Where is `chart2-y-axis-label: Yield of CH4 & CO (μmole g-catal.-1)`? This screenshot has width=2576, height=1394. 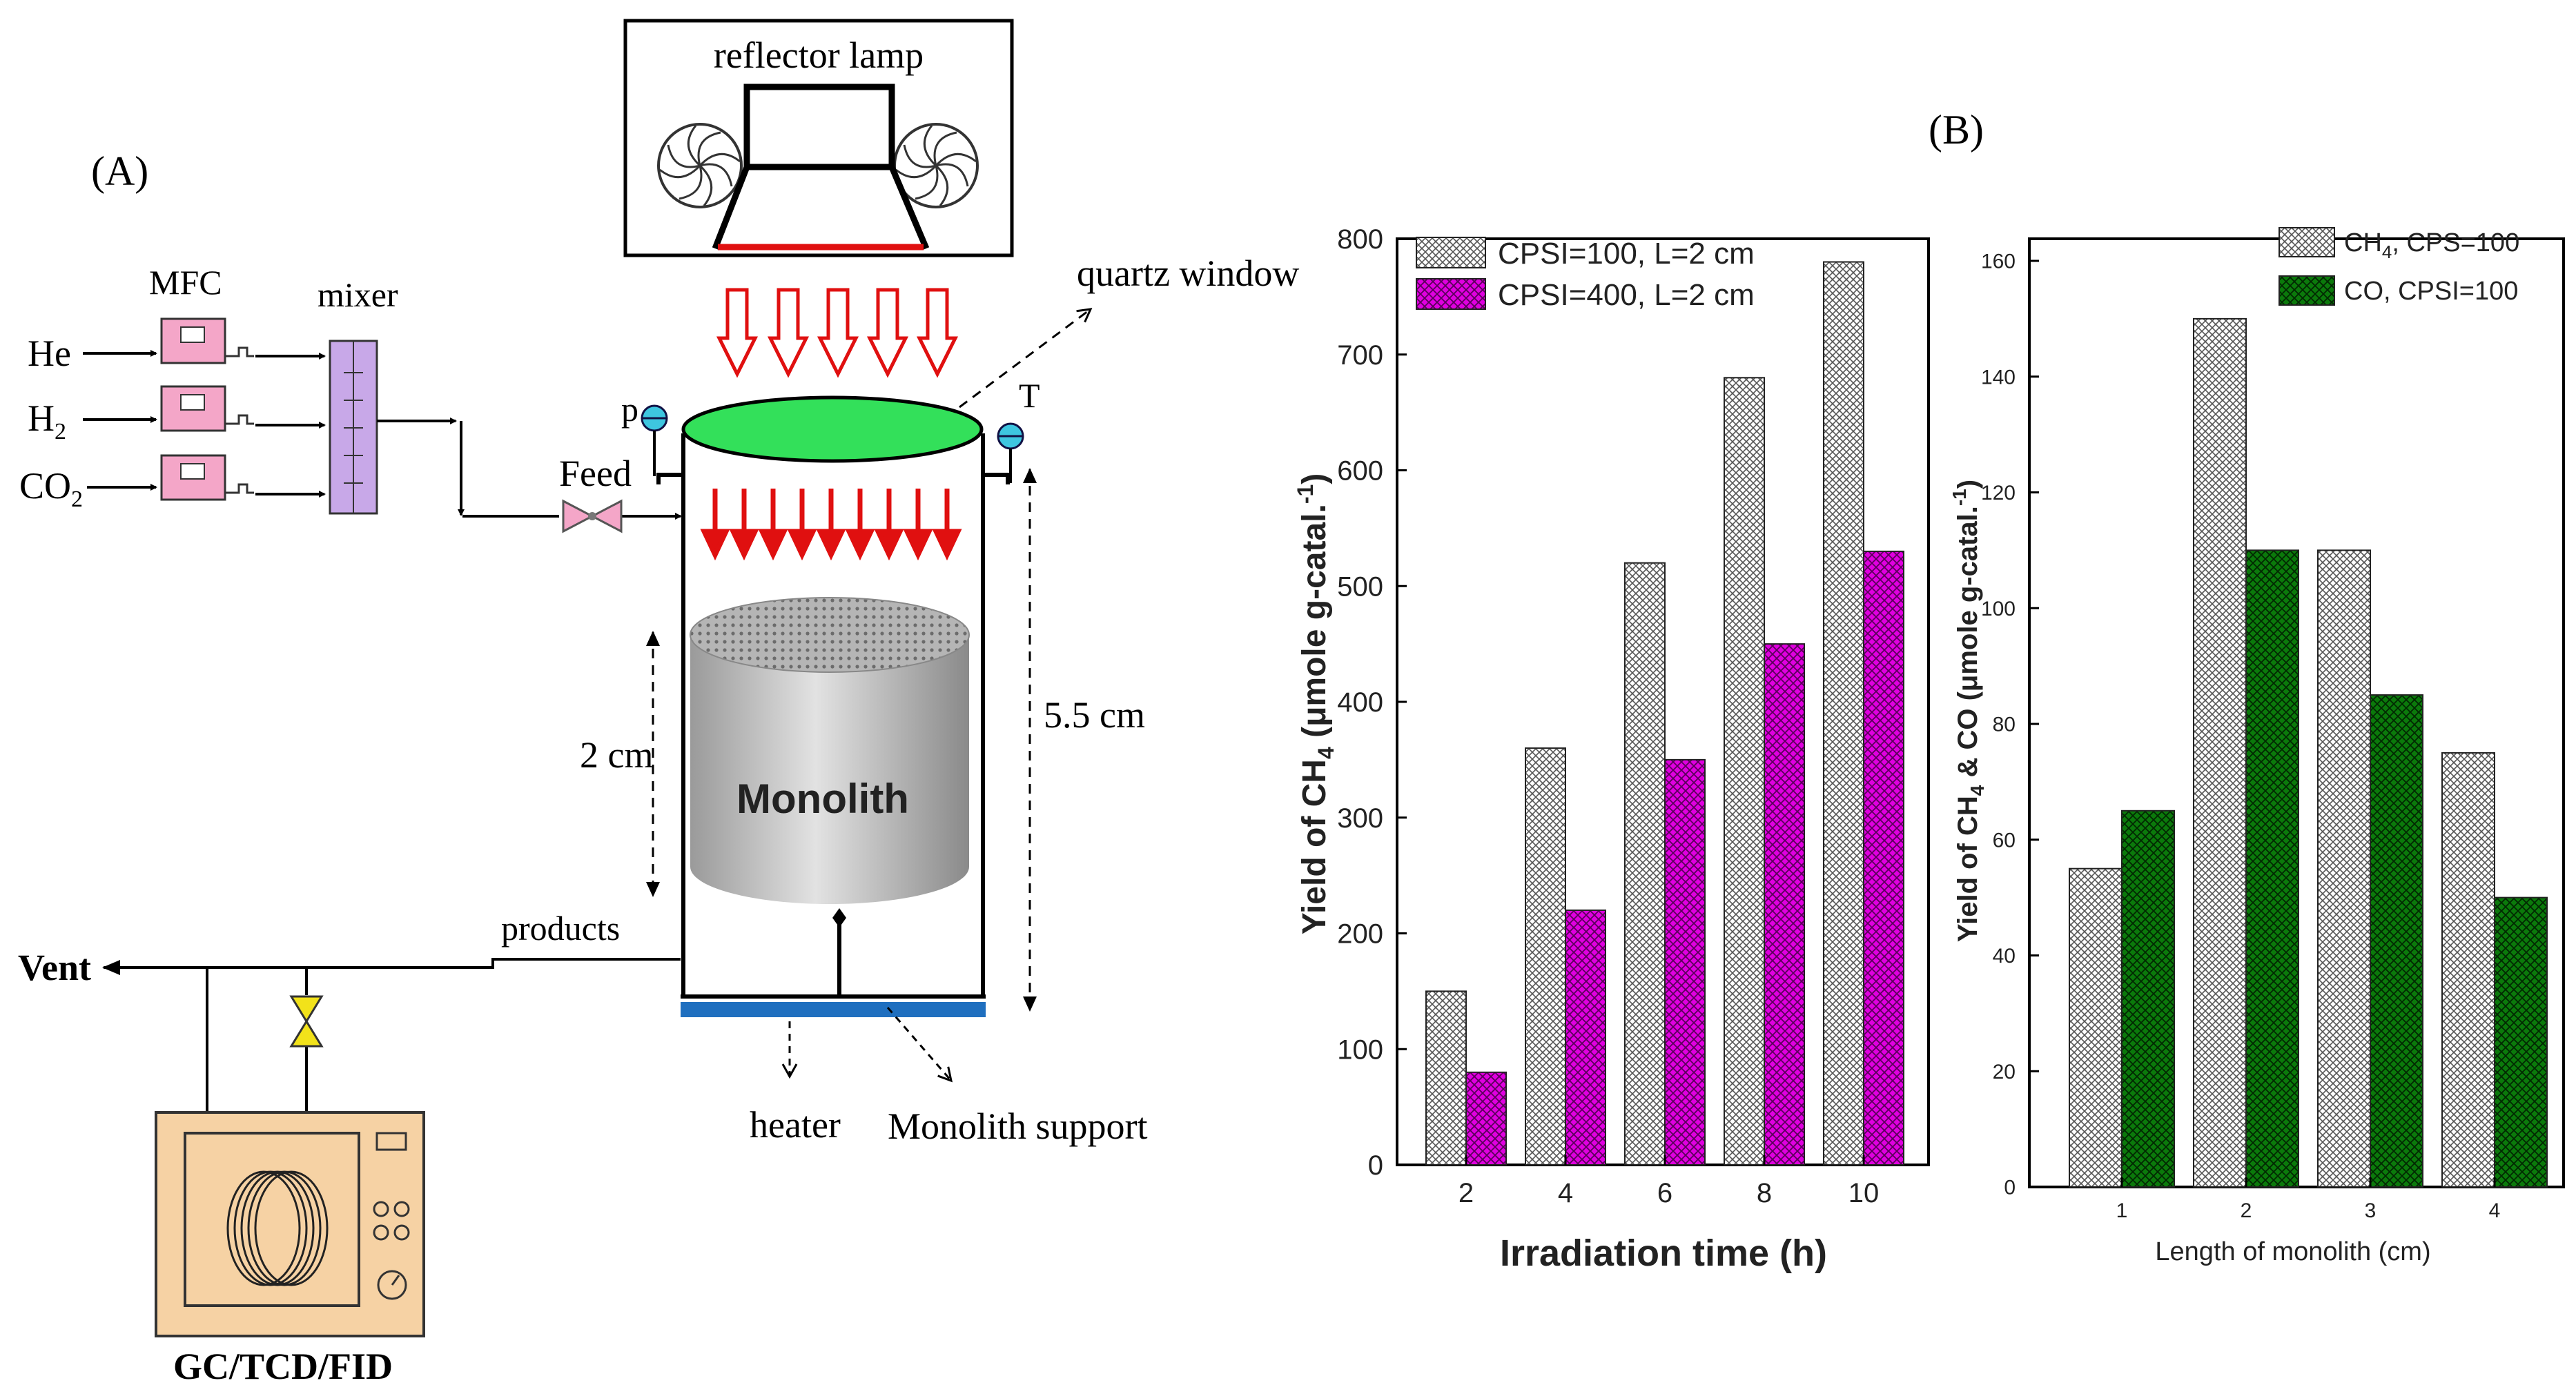
chart2-y-axis-label: Yield of CH4 & CO (μmole g-catal.-1) is located at coordinates (1968, 711).